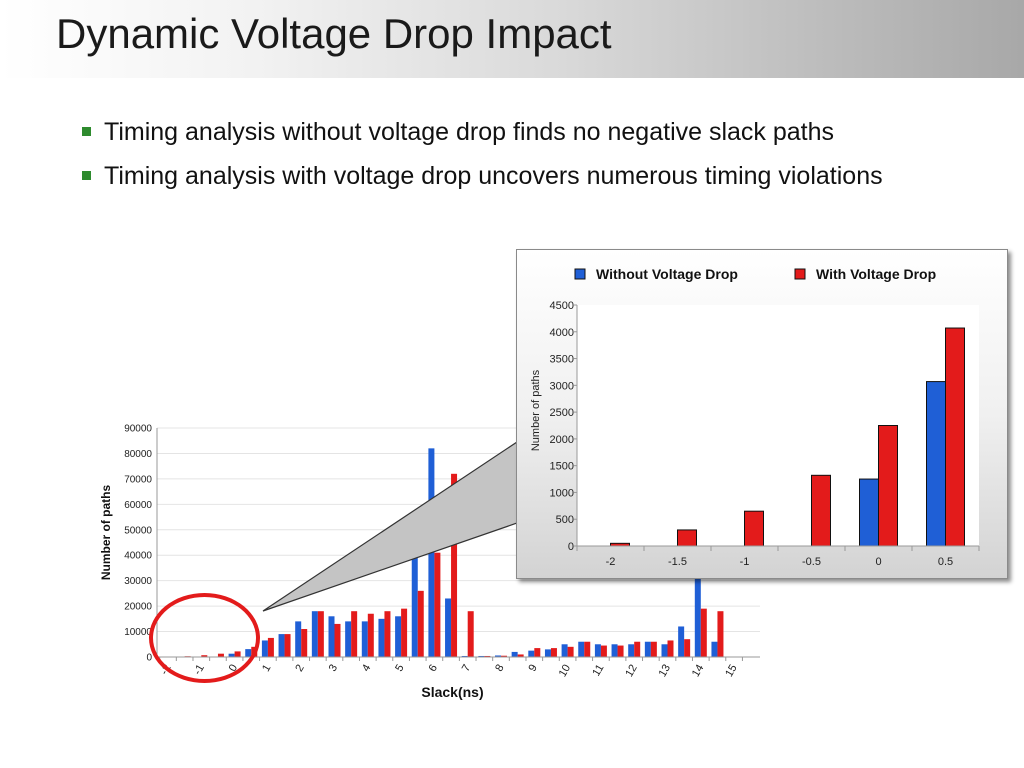 The width and height of the screenshot is (1024, 768). Describe the element at coordinates (299, 668) in the screenshot. I see `x-tick-label: 2` at that location.